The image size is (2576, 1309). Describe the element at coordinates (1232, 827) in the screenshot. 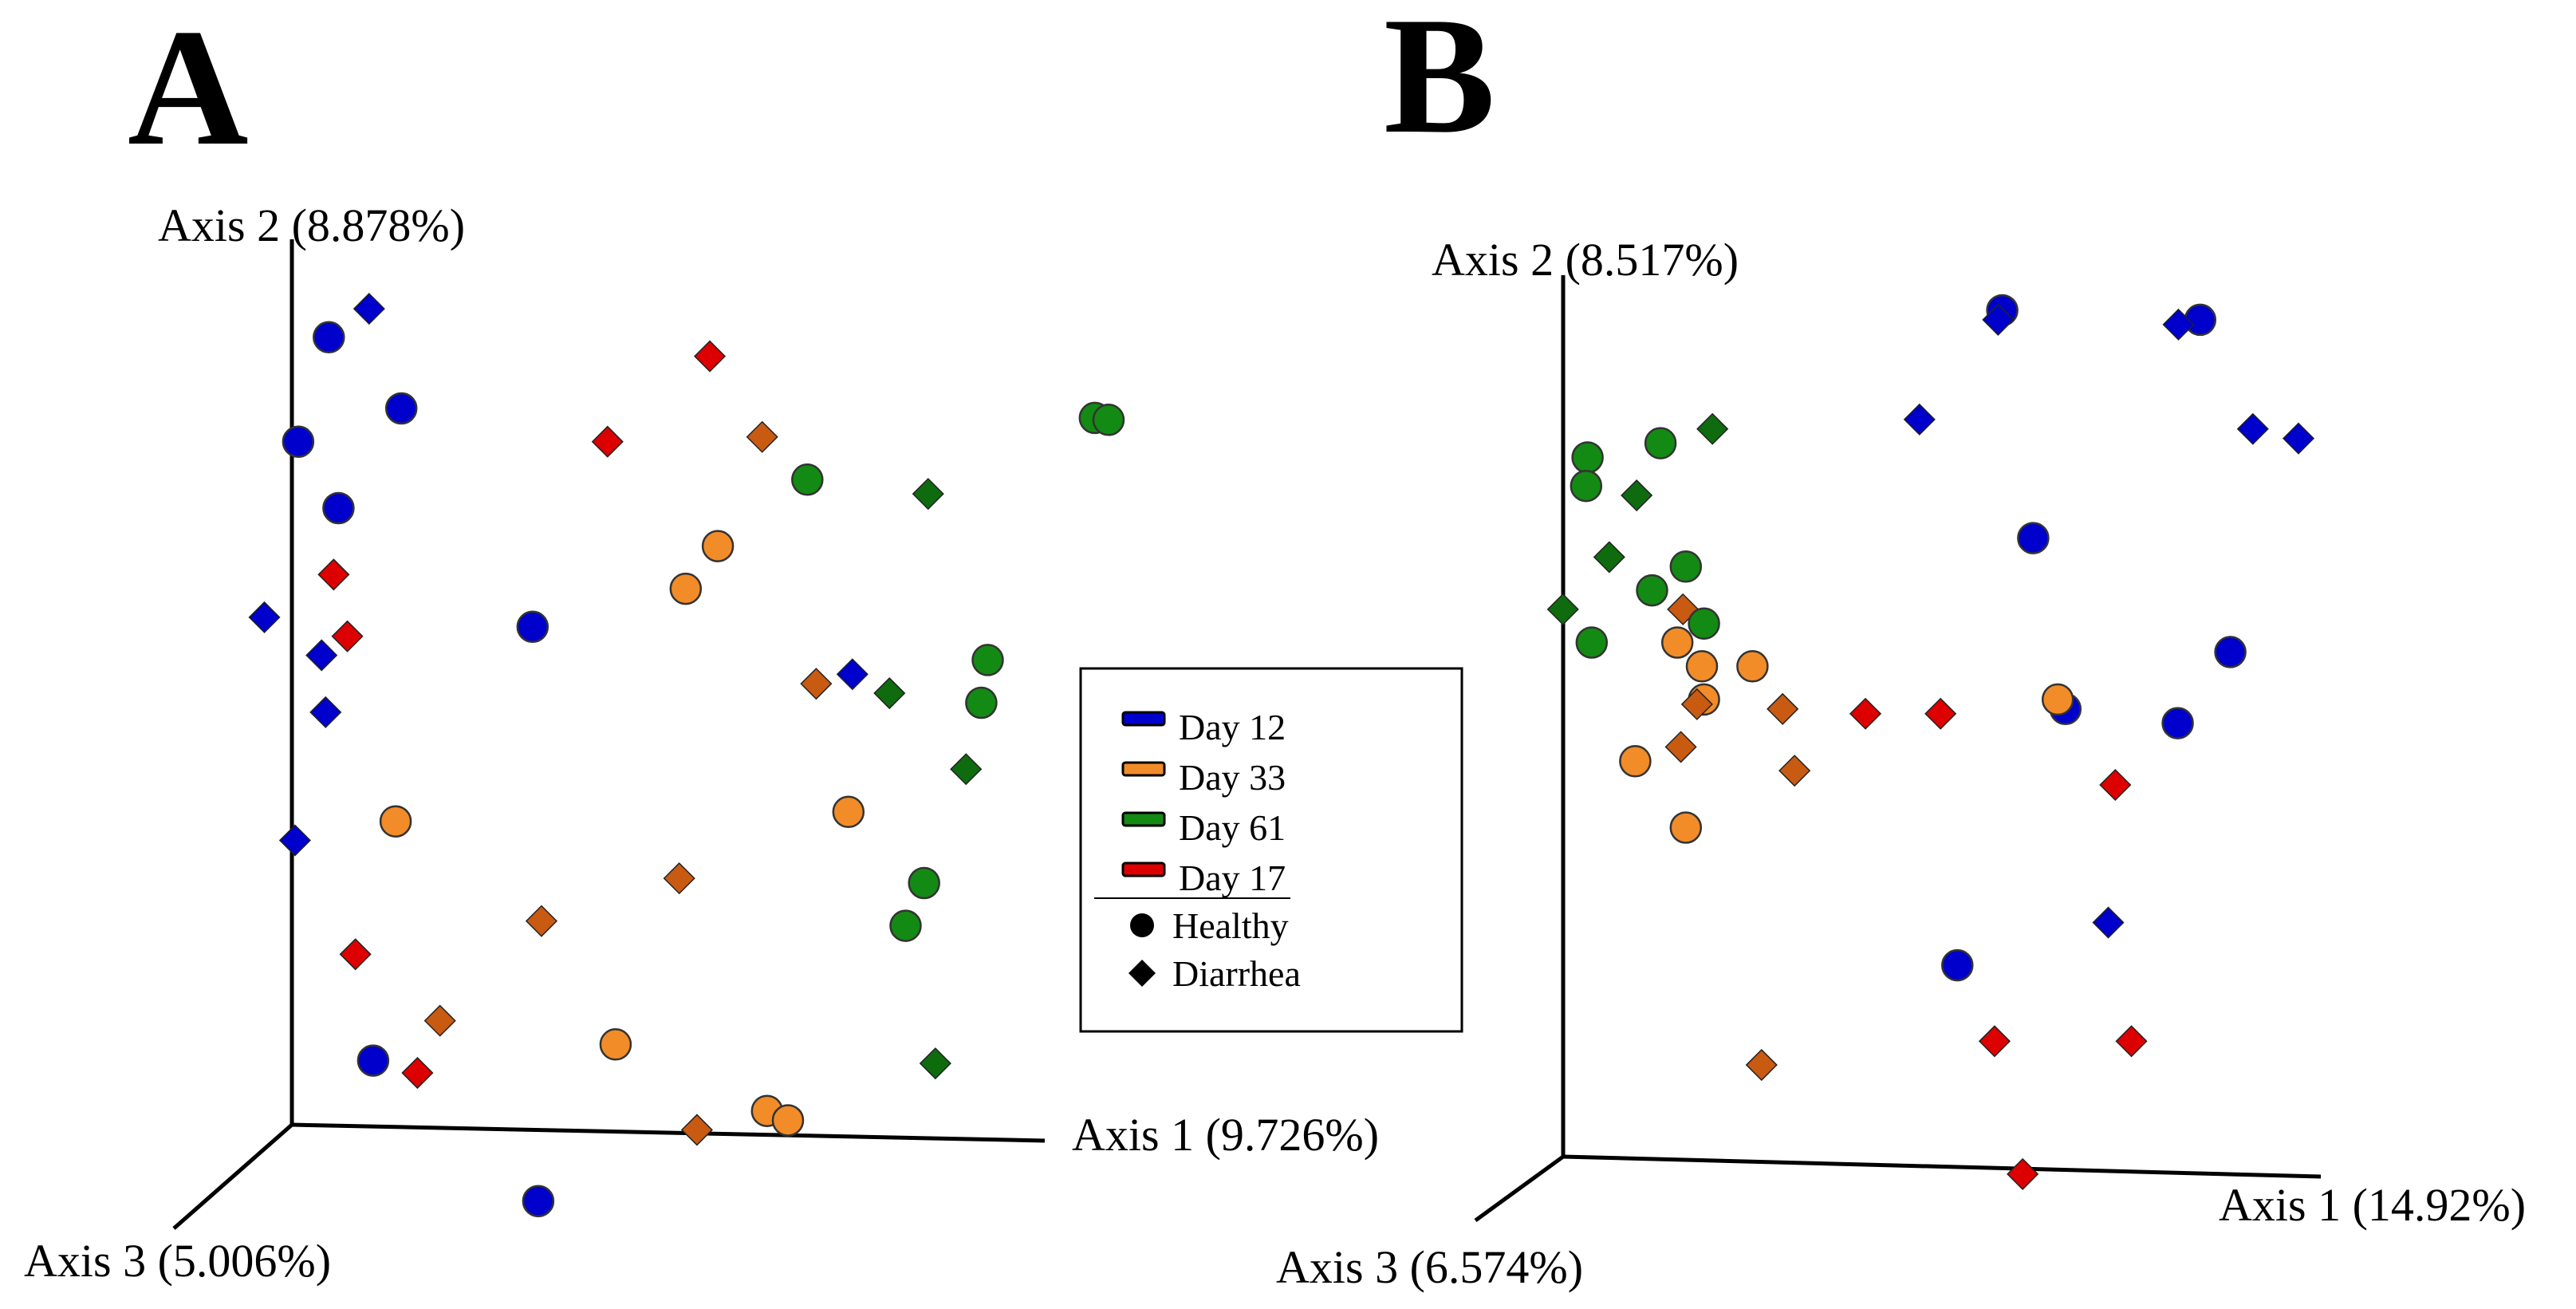

I see `legend-label-2: Day 61` at that location.